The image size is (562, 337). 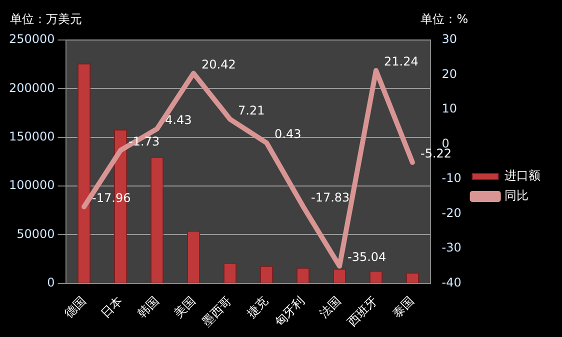 I want to click on x-tick-label: 匈牙利, so click(x=290, y=312).